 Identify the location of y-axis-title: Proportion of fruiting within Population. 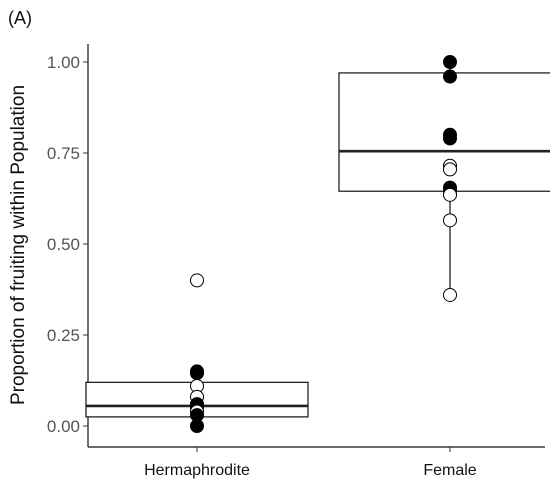
(18, 245).